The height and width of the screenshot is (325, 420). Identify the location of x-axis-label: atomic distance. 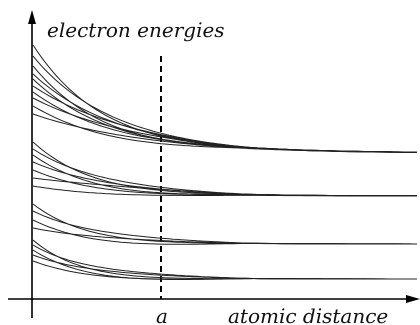
(308, 314).